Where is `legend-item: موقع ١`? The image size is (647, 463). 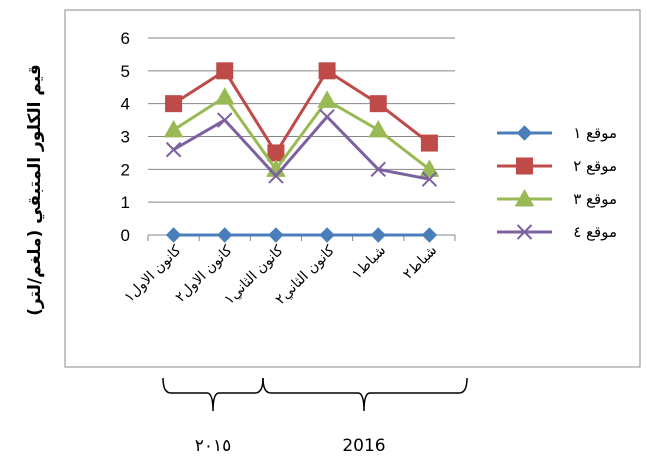 legend-item: موقع ١ is located at coordinates (557, 133).